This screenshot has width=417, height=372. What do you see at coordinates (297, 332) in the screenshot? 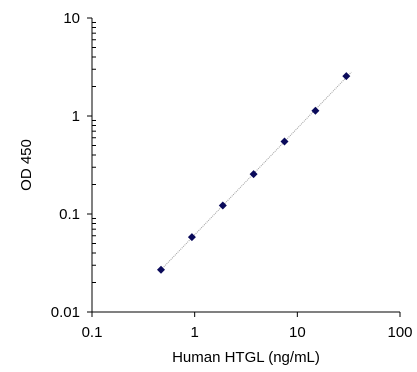
I see `x-tick-label: 10` at bounding box center [297, 332].